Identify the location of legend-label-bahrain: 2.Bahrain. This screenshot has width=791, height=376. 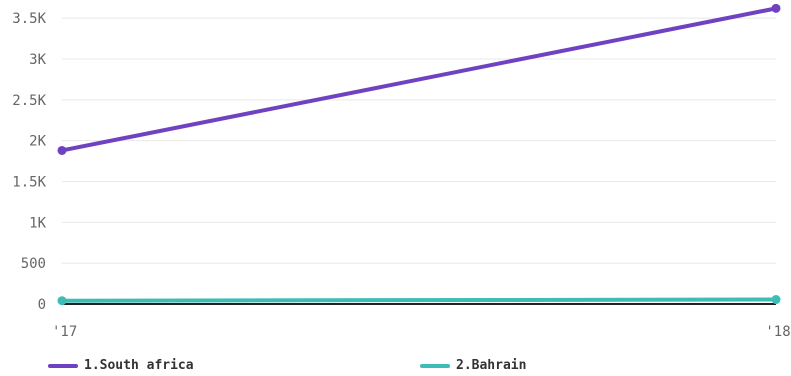
(491, 365).